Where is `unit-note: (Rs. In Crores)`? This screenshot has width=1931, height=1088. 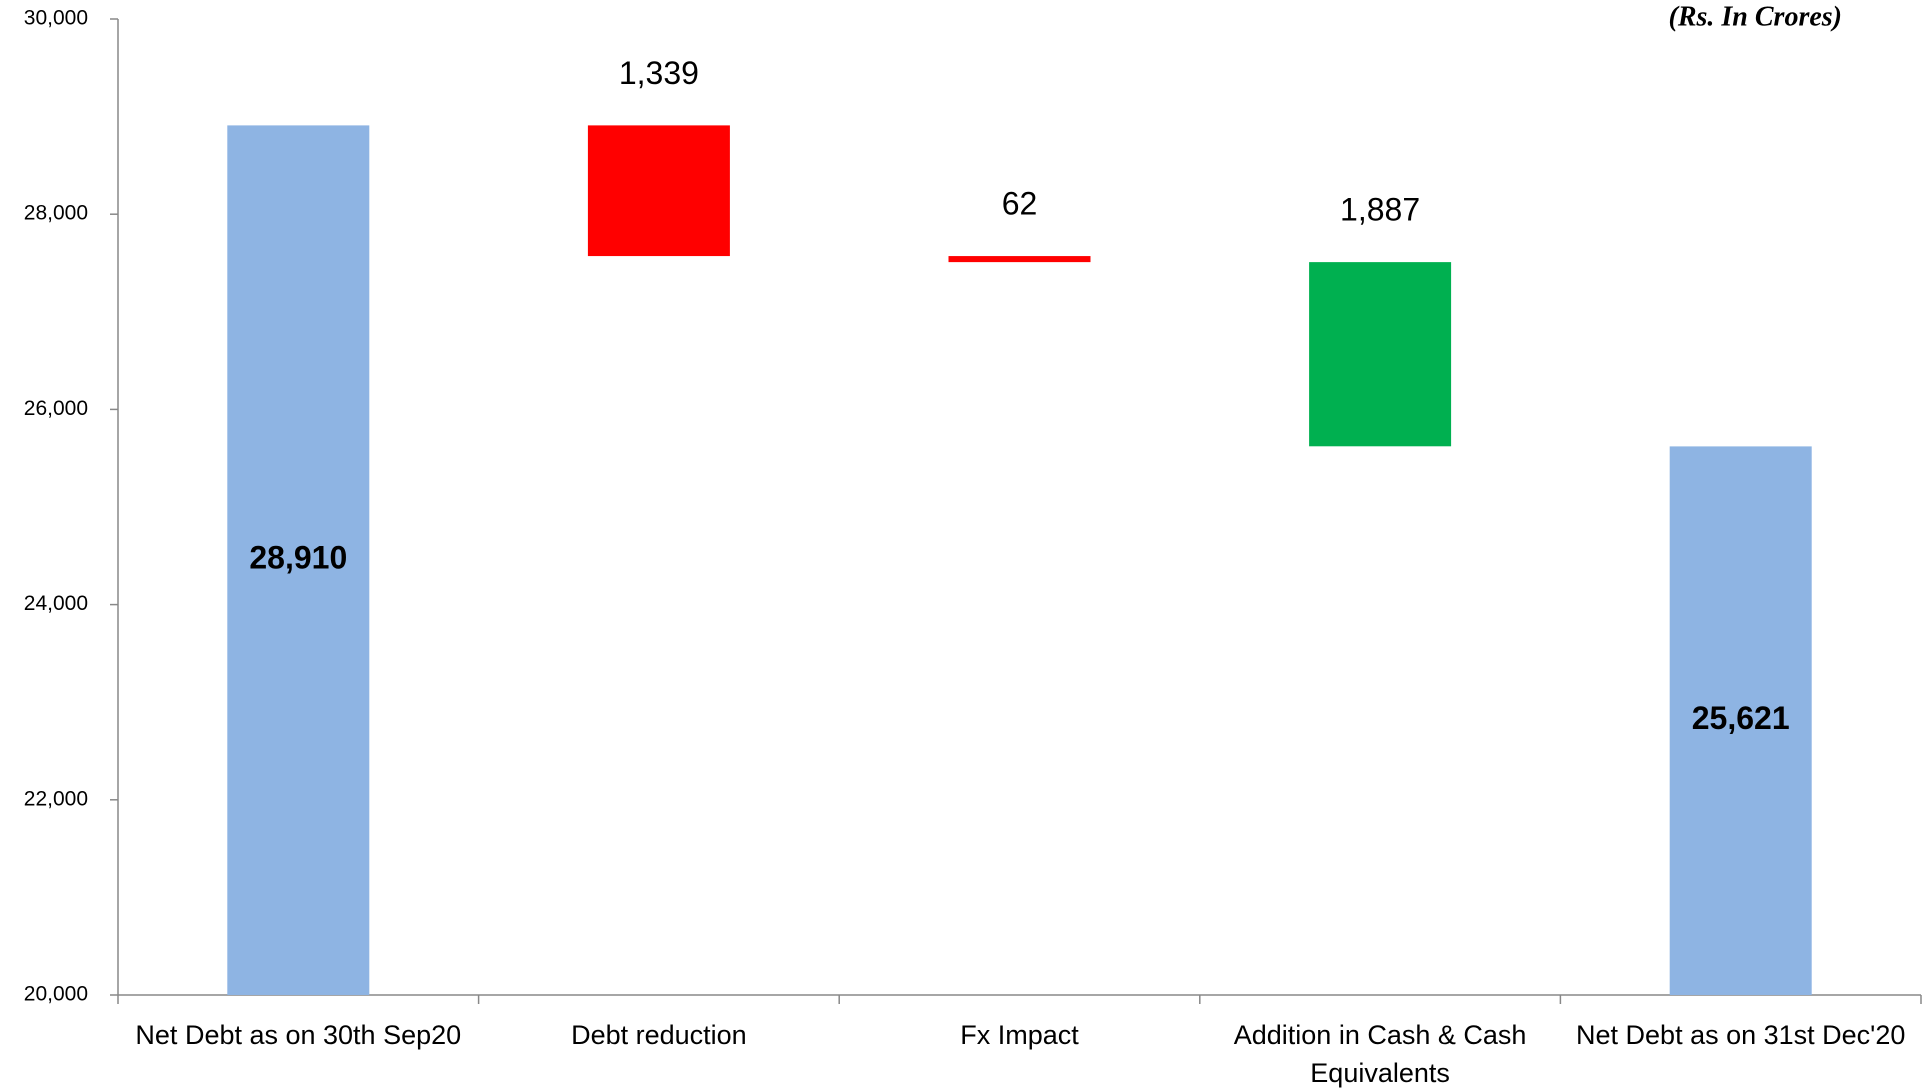
unit-note: (Rs. In Crores) is located at coordinates (1755, 16).